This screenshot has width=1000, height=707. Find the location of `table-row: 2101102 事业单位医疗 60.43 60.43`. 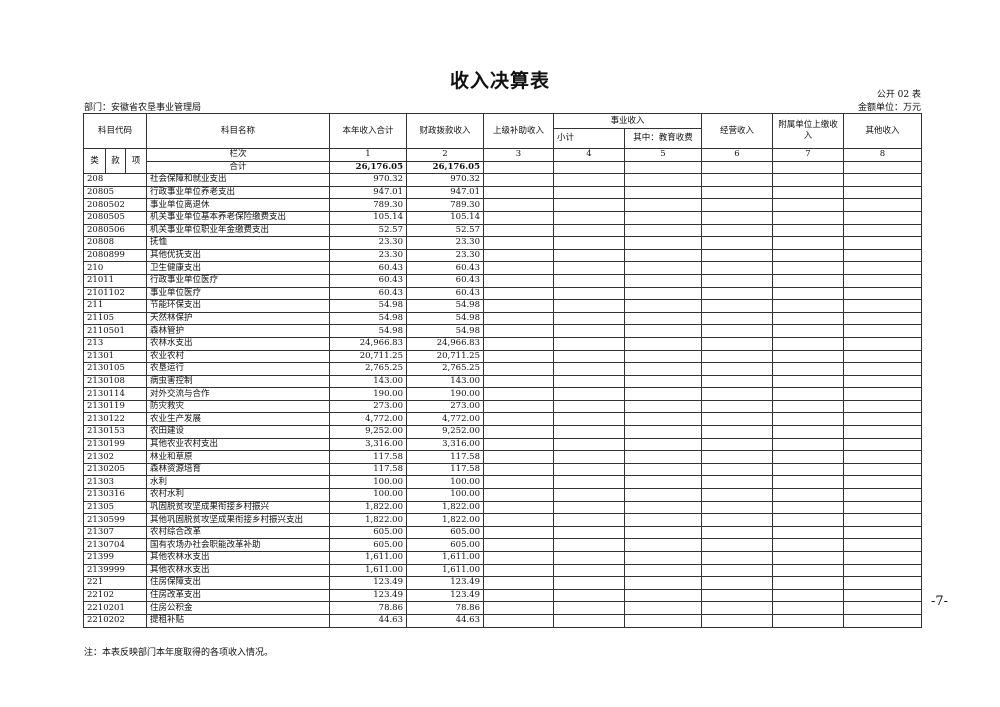

table-row: 2101102 事业单位医疗 60.43 60.43 is located at coordinates (503, 293).